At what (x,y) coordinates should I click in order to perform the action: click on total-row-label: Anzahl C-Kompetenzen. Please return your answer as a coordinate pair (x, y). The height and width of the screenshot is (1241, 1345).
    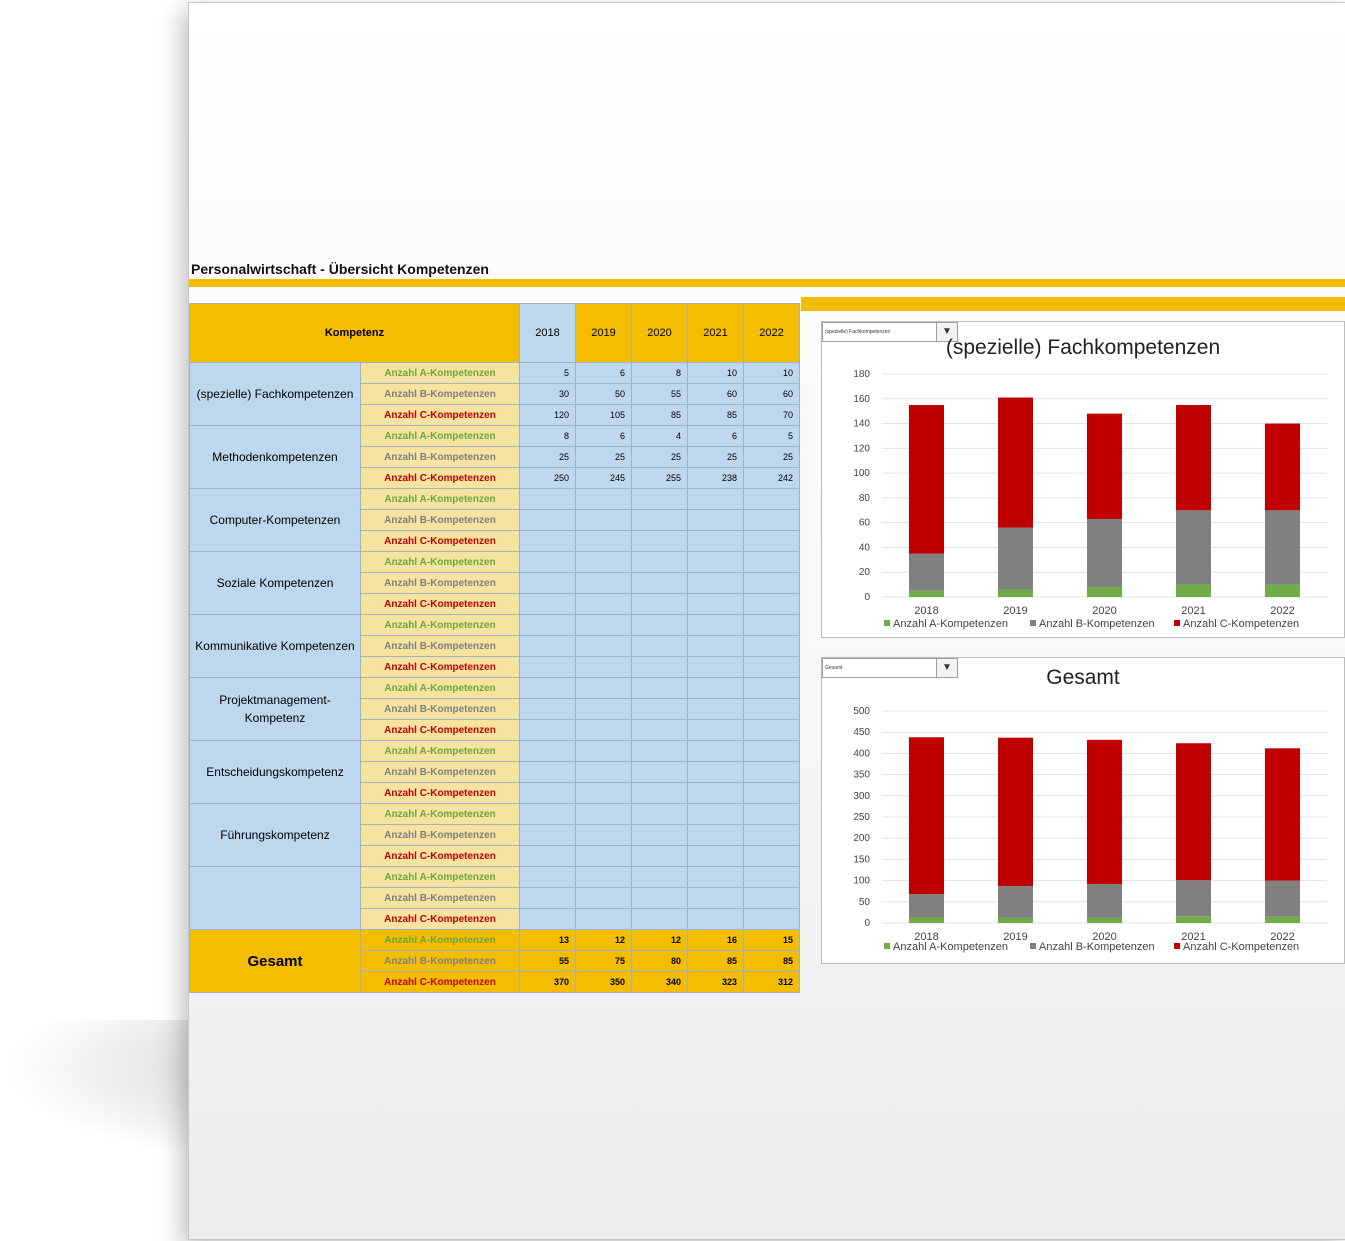
    Looking at the image, I should click on (440, 982).